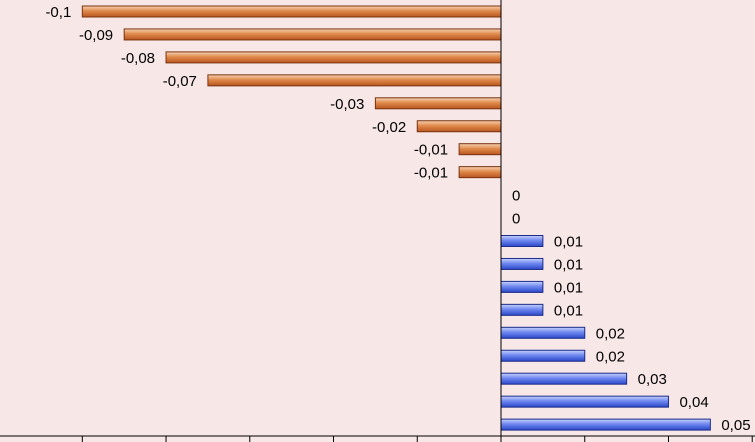  I want to click on data-label-8: 0, so click(516, 196).